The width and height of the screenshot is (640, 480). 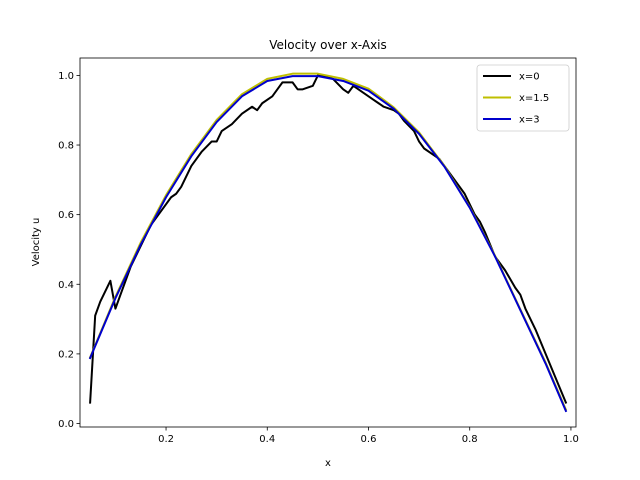 What do you see at coordinates (66, 354) in the screenshot?
I see `y-tick-label-2: 0.2` at bounding box center [66, 354].